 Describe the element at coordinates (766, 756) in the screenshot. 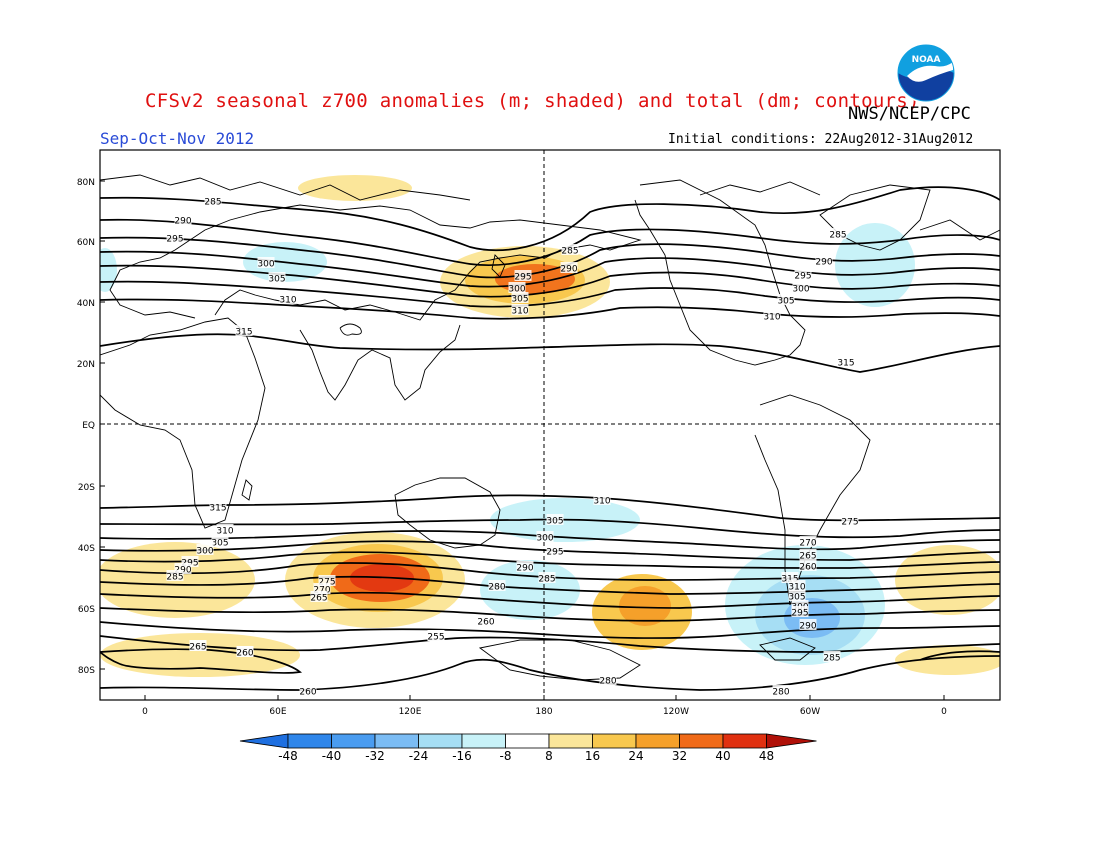

I see `colorbar-tick-label: 48` at that location.